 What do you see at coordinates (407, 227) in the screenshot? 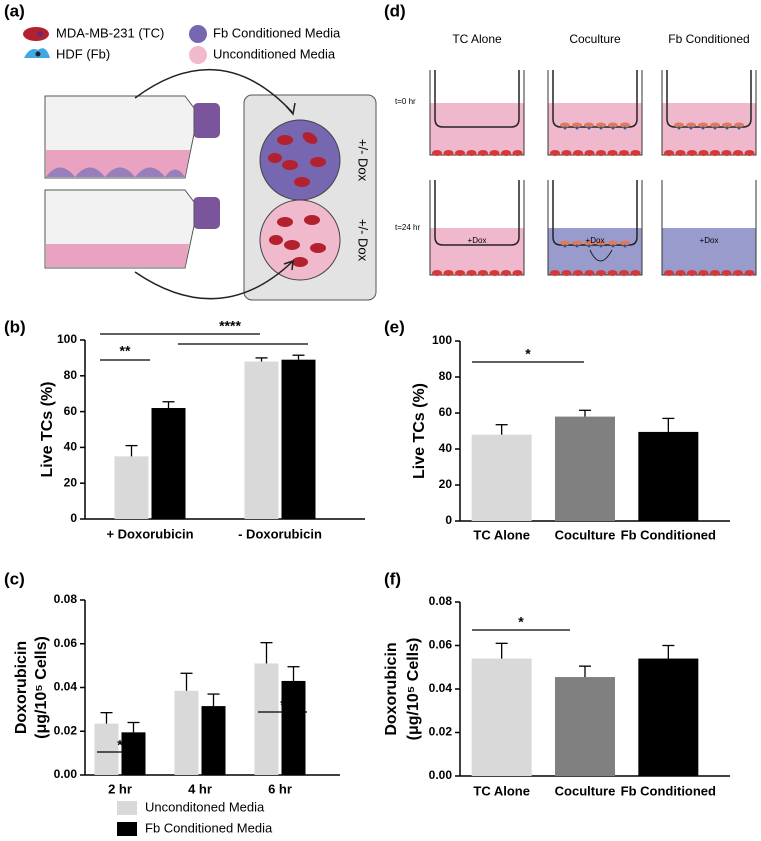
I see `time-label: t=24 hr` at bounding box center [407, 227].